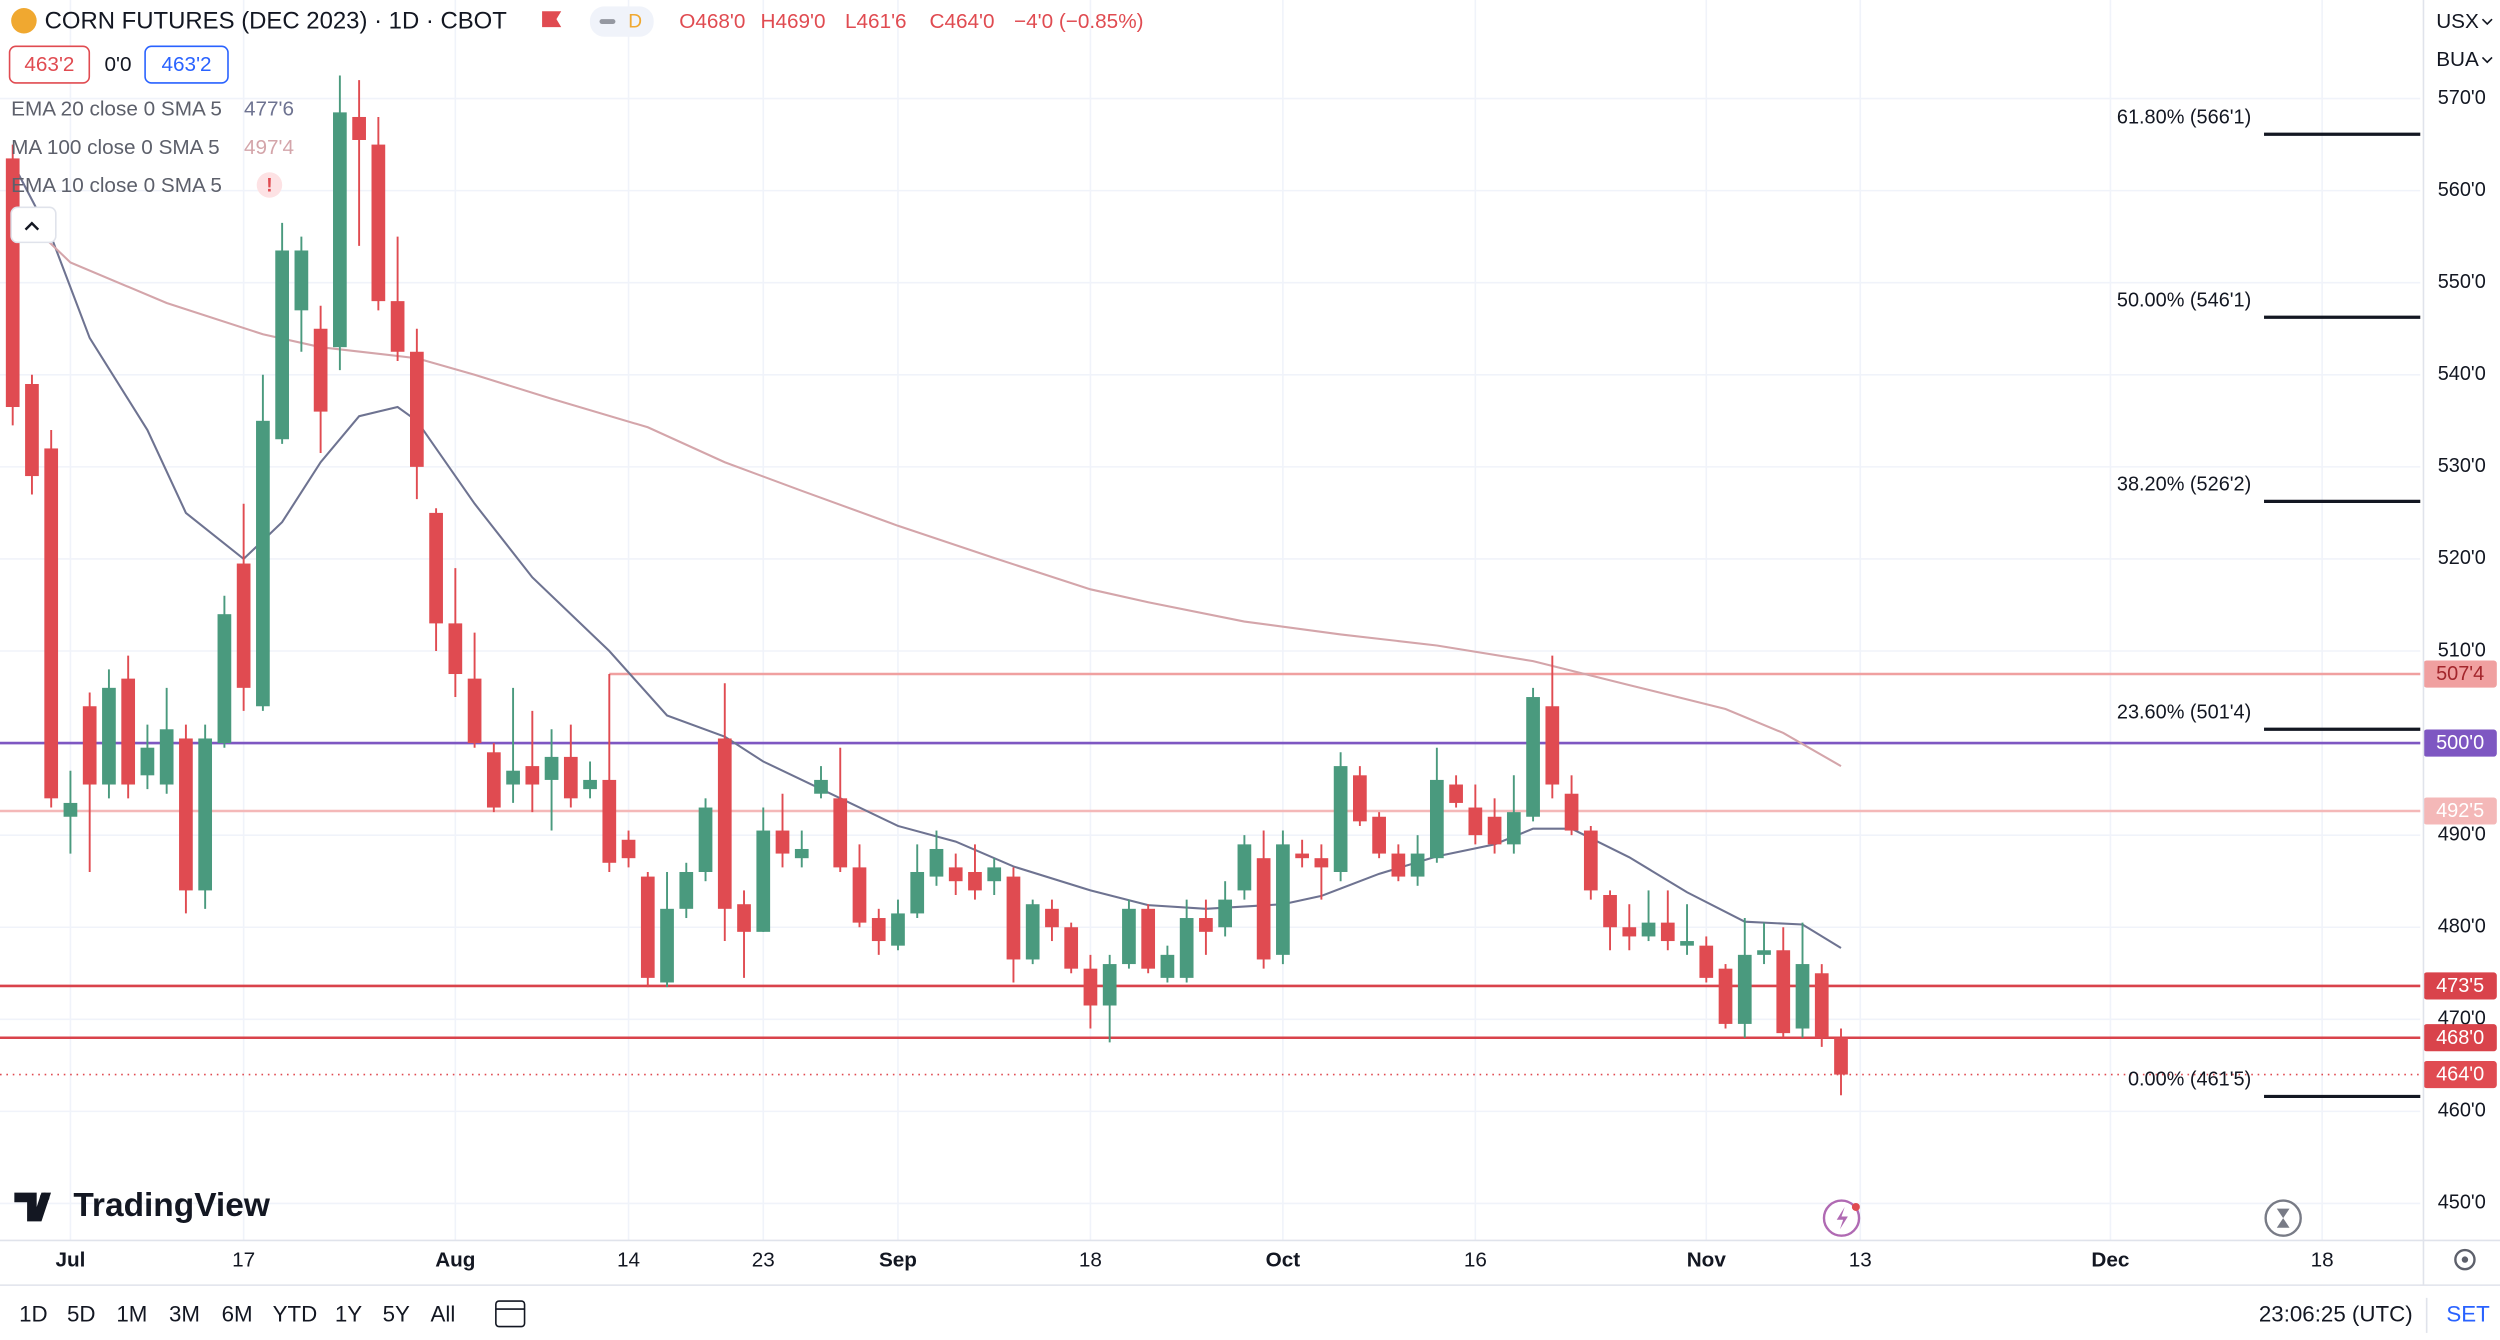 The width and height of the screenshot is (2500, 1340). Describe the element at coordinates (116, 185) in the screenshot. I see `indicator-name: EMA 10 close 0 SMA 5` at that location.